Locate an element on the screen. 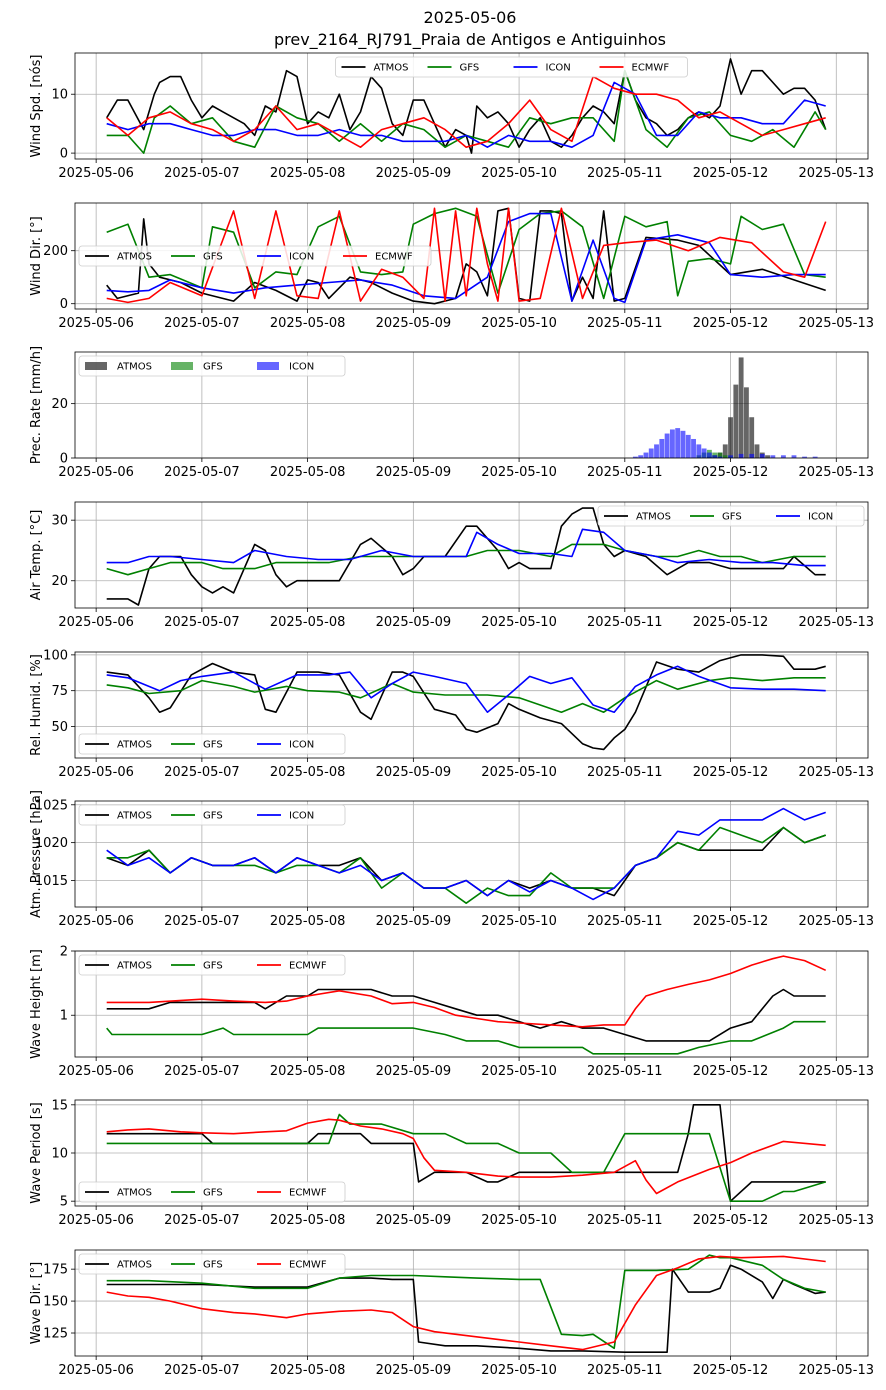 Image resolution: width=886 pixels, height=1390 pixels. y-tick-label: 30 is located at coordinates (59, 521).